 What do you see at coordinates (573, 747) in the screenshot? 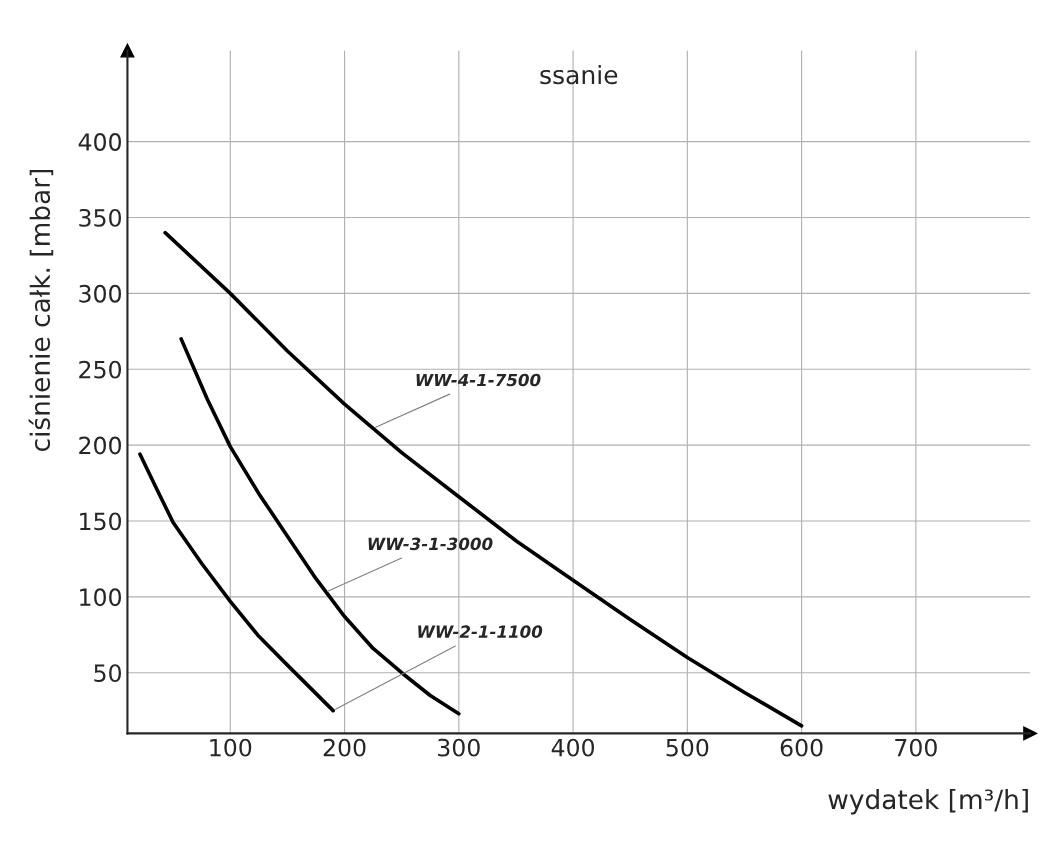
I see `x-tick-label: 400` at bounding box center [573, 747].